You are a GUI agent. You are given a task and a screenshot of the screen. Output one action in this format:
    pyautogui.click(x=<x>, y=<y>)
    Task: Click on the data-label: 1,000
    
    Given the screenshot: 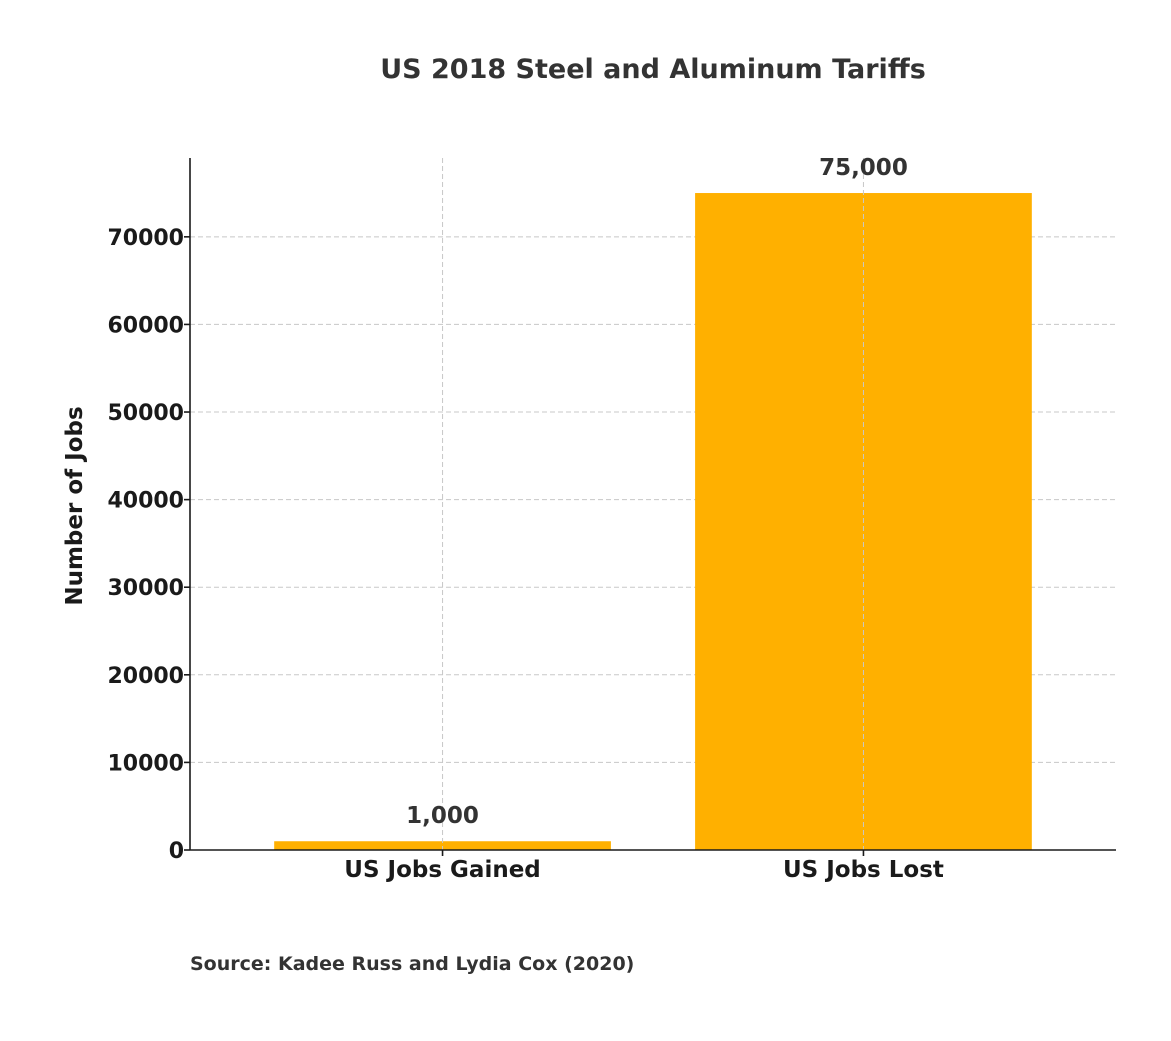 What is the action you would take?
    pyautogui.click(x=442, y=816)
    